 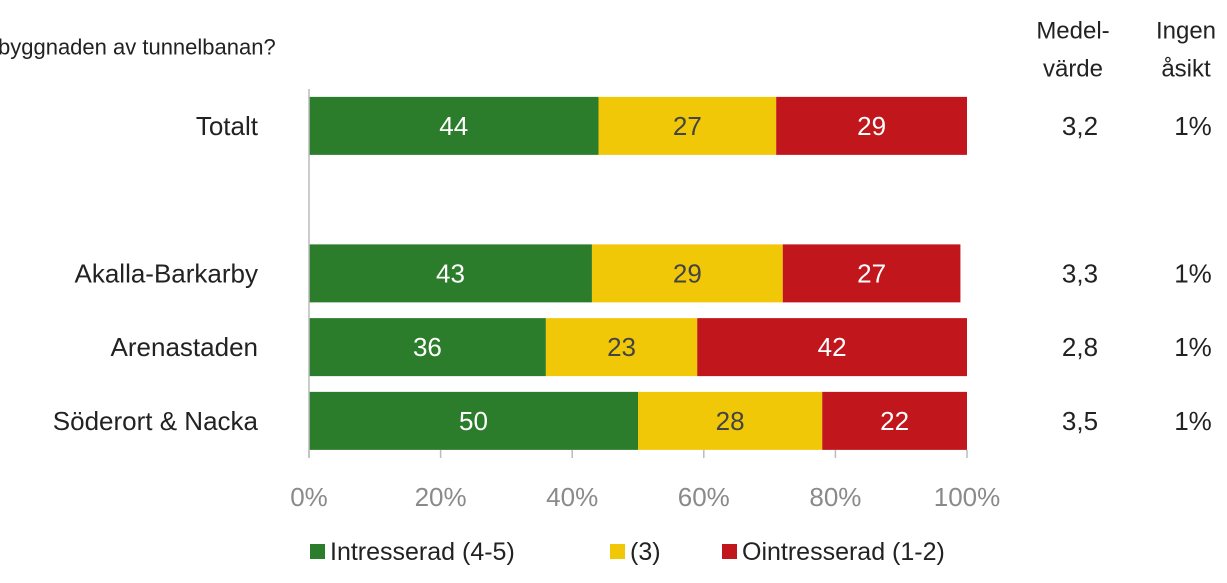 I want to click on data-label: 43, so click(x=450, y=273).